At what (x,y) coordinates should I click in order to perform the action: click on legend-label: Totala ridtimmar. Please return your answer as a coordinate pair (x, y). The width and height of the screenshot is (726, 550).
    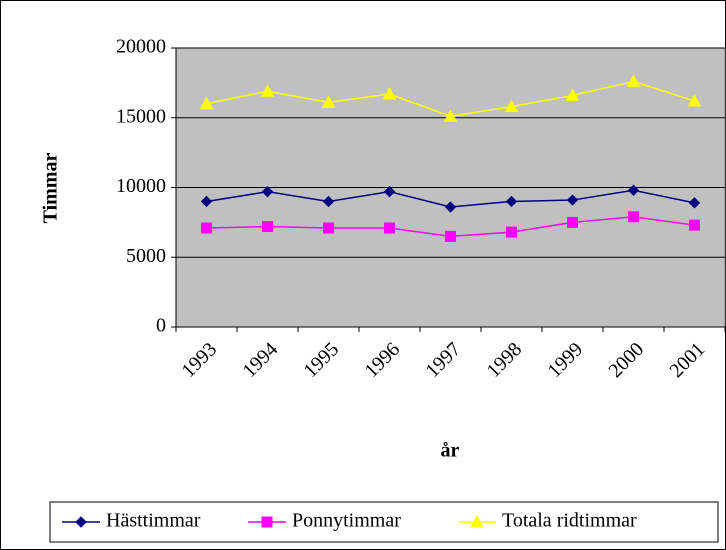
    Looking at the image, I should click on (569, 521).